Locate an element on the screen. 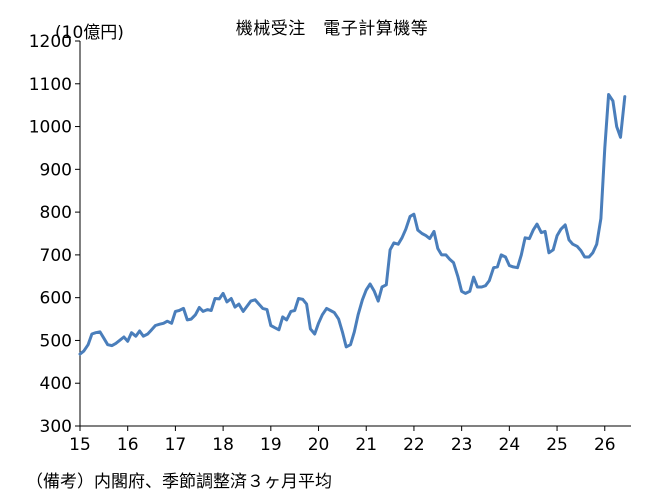  x-tick-labels: 15 16 17 18 19 20 21 22 23 24 25 26 is located at coordinates (342, 445).